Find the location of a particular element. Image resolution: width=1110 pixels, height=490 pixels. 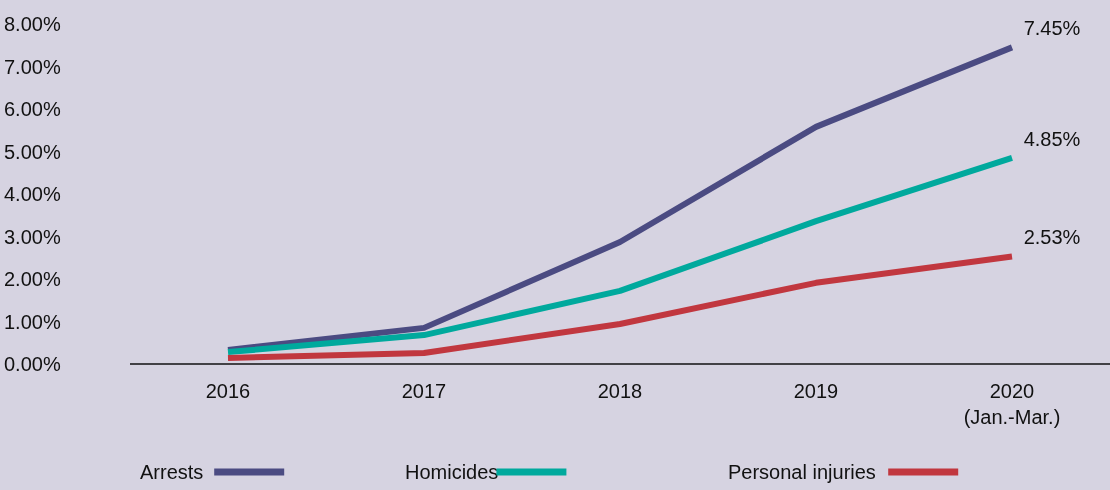

y-tick-label: 5.00% is located at coordinates (32, 151).